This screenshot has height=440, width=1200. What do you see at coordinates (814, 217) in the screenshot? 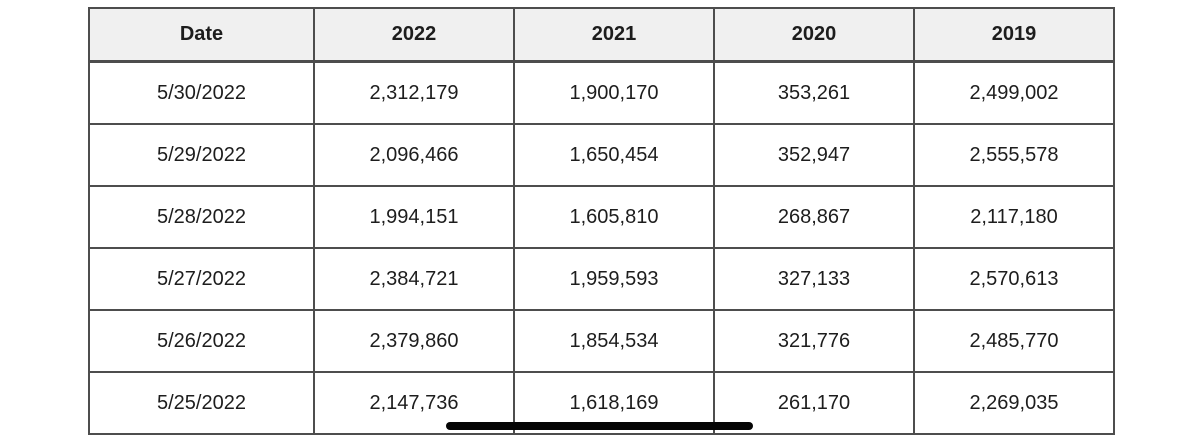
I see `cell-value: 268,867` at bounding box center [814, 217].